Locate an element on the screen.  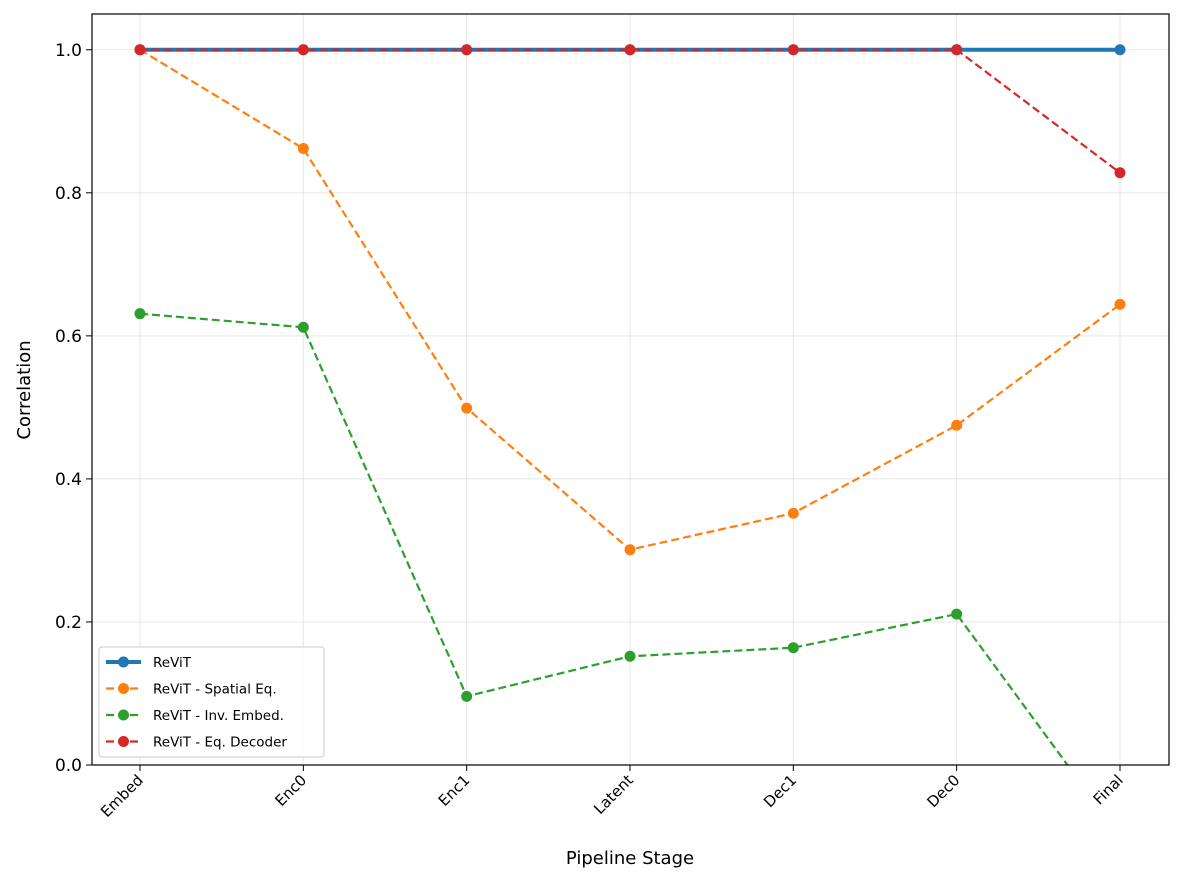
legend-label: ReViT is located at coordinates (172, 663).